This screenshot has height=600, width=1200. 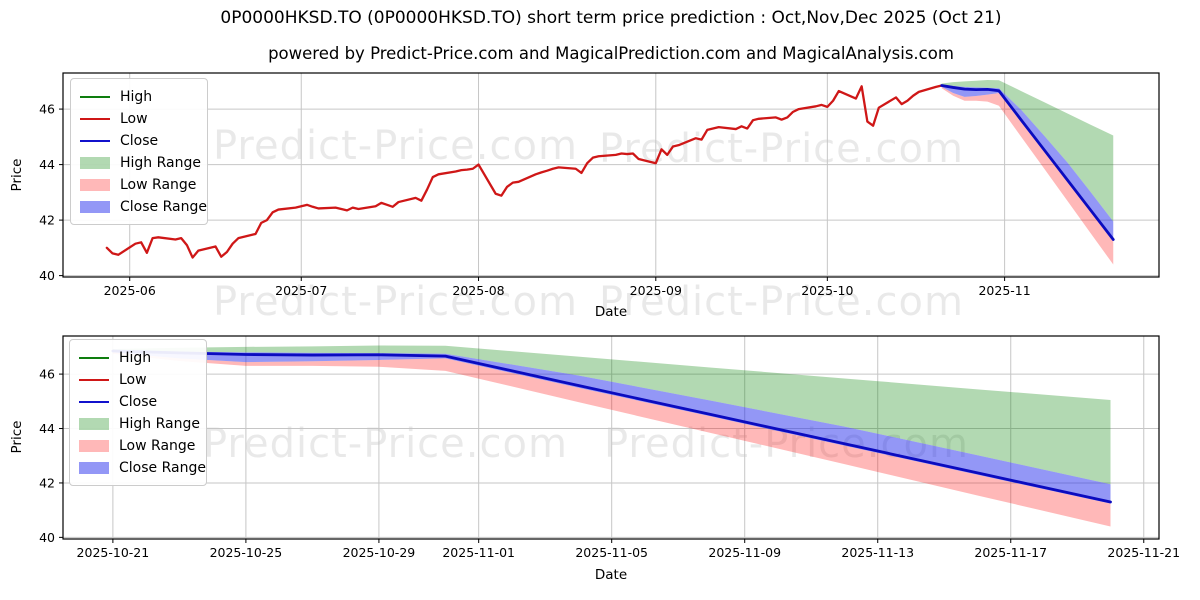 What do you see at coordinates (611, 575) in the screenshot?
I see `bottom-chart-xlabel: Date` at bounding box center [611, 575].